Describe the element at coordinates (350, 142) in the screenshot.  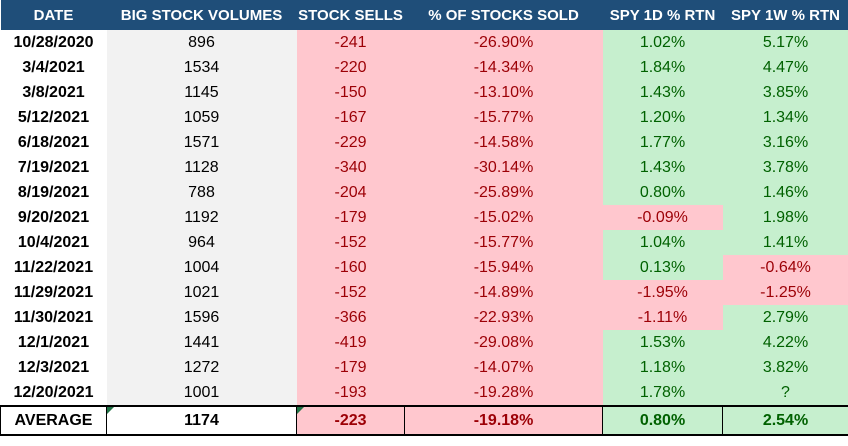
I see `sells-cell: -229` at that location.